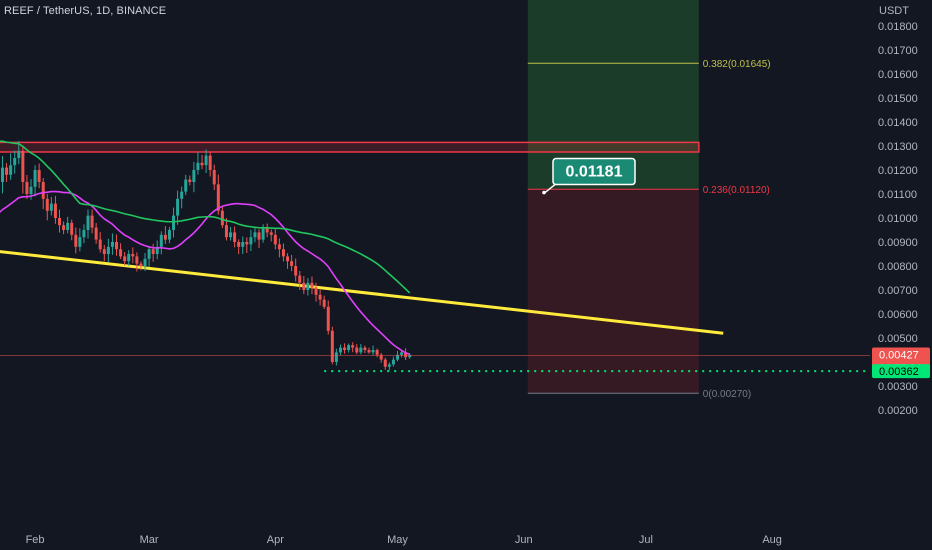  Describe the element at coordinates (275, 540) in the screenshot. I see `time-tick-label: Apr` at that location.